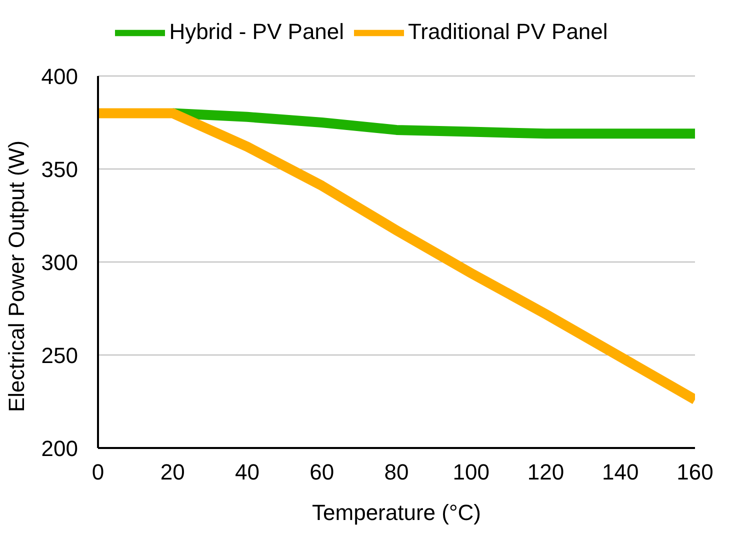 This screenshot has height=536, width=733. What do you see at coordinates (59, 355) in the screenshot?
I see `y-tick-label: 250` at bounding box center [59, 355].